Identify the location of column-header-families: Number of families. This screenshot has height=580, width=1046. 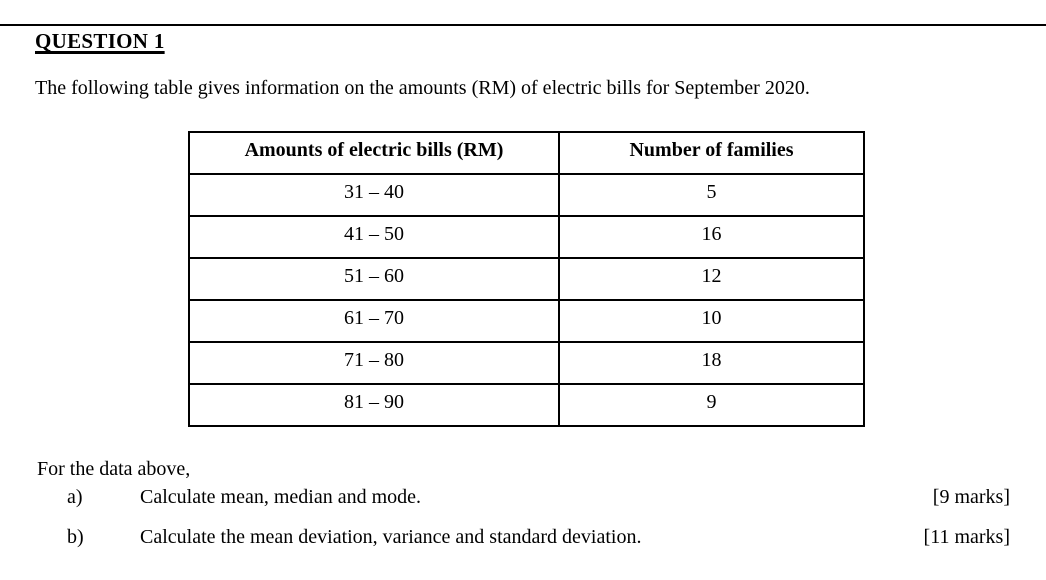
(711, 153).